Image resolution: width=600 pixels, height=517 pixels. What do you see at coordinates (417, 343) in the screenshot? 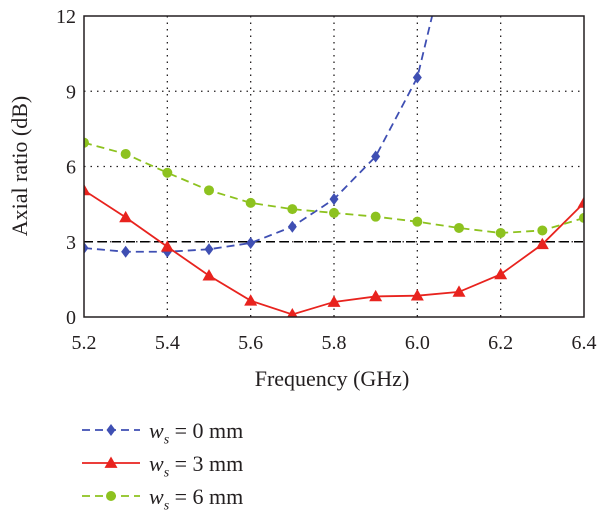
I see `x-tick-label-4: 6.0` at bounding box center [417, 343].